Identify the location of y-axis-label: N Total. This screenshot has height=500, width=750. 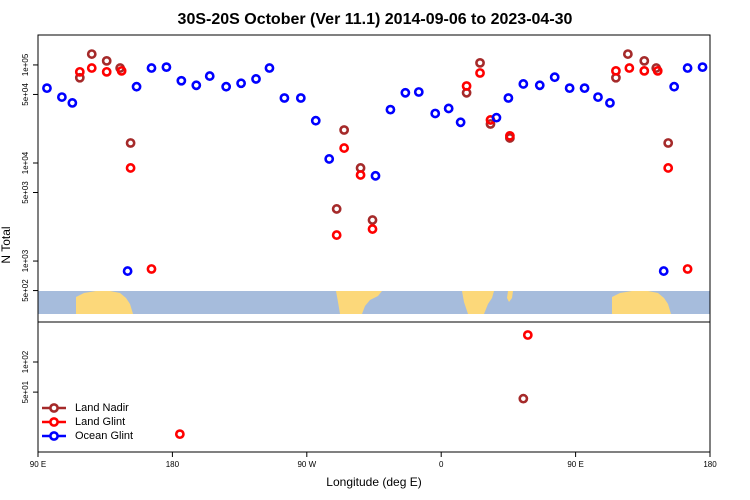
(6, 244).